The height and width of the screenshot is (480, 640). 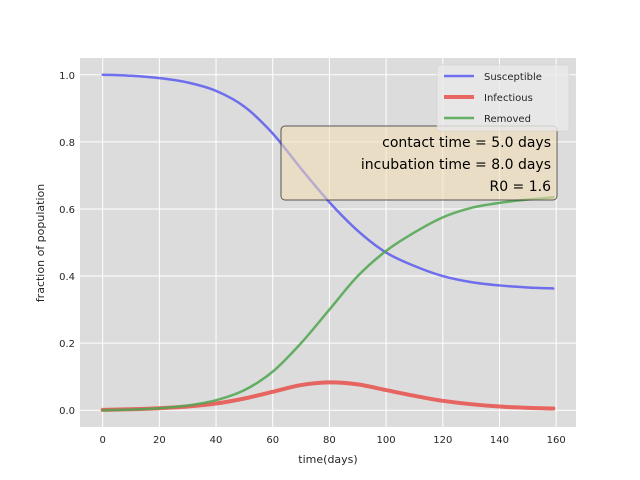 I want to click on legend-background, so click(x=503, y=98).